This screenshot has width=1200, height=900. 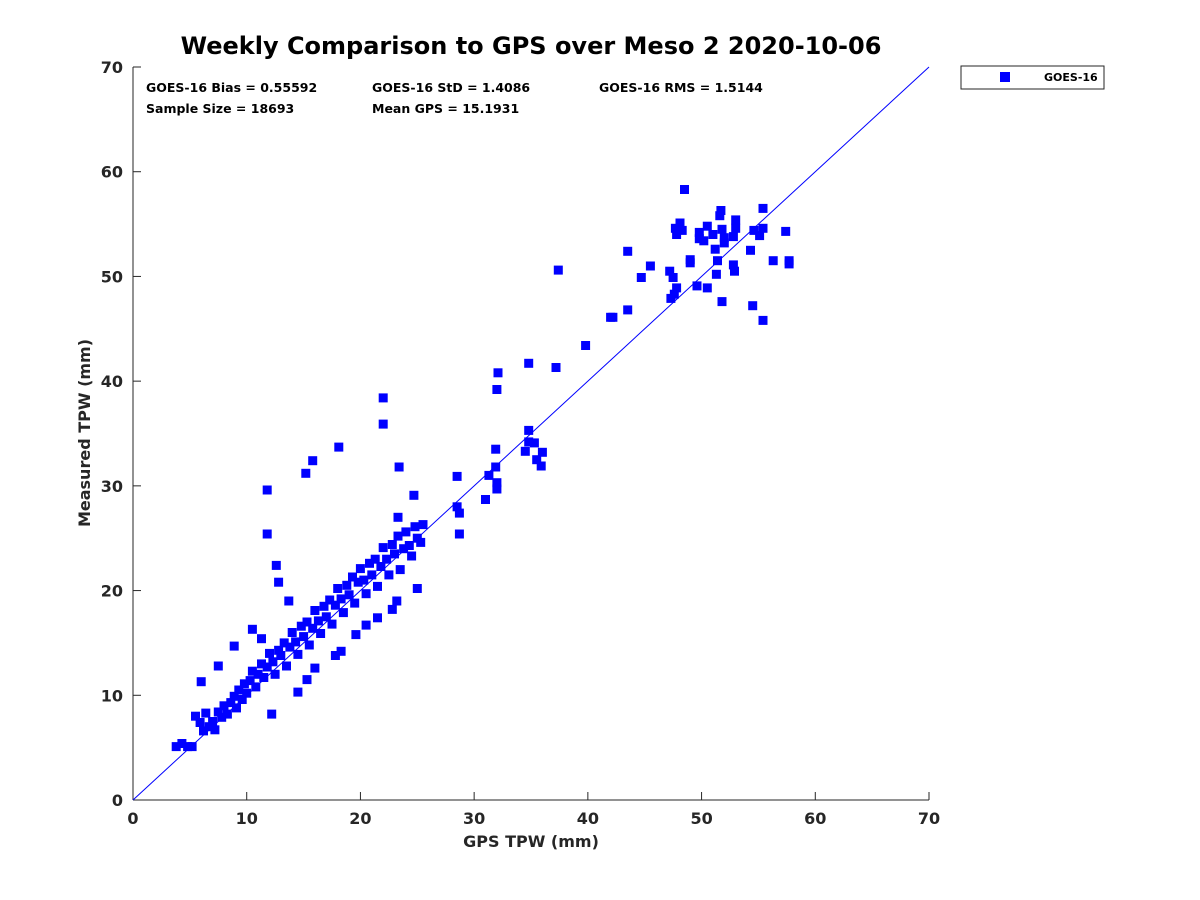 What do you see at coordinates (360, 818) in the screenshot?
I see `x-tick-label: 20` at bounding box center [360, 818].